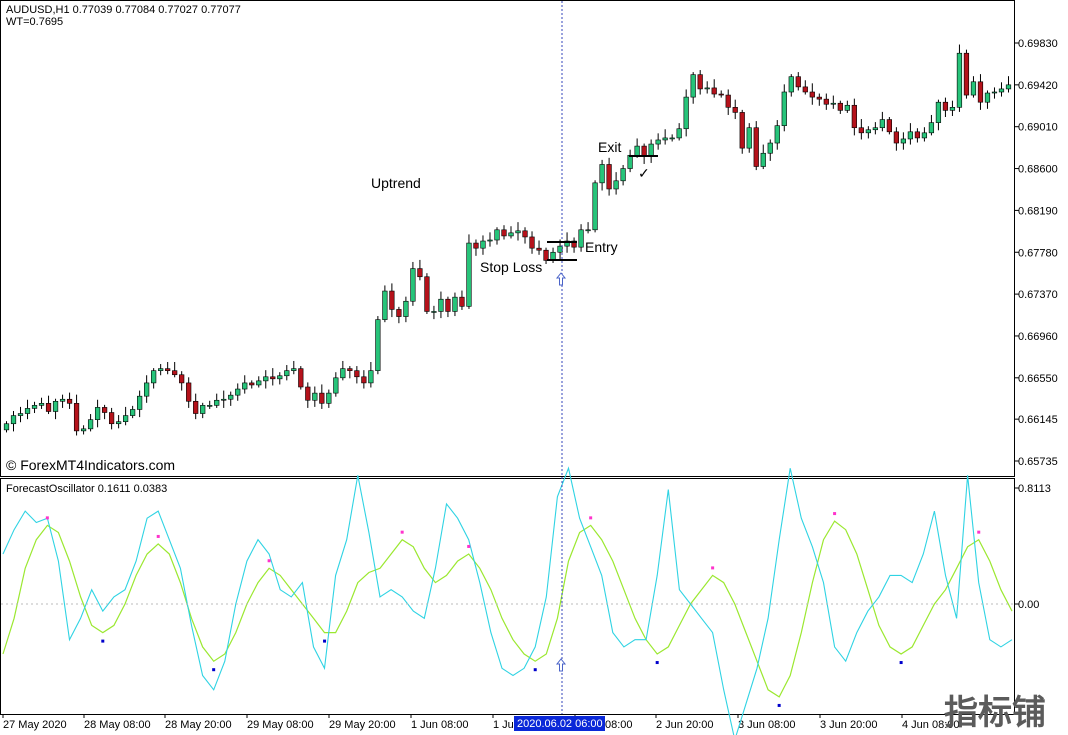  Describe the element at coordinates (561, 665) in the screenshot. I see `buy-arrow-icon` at that location.